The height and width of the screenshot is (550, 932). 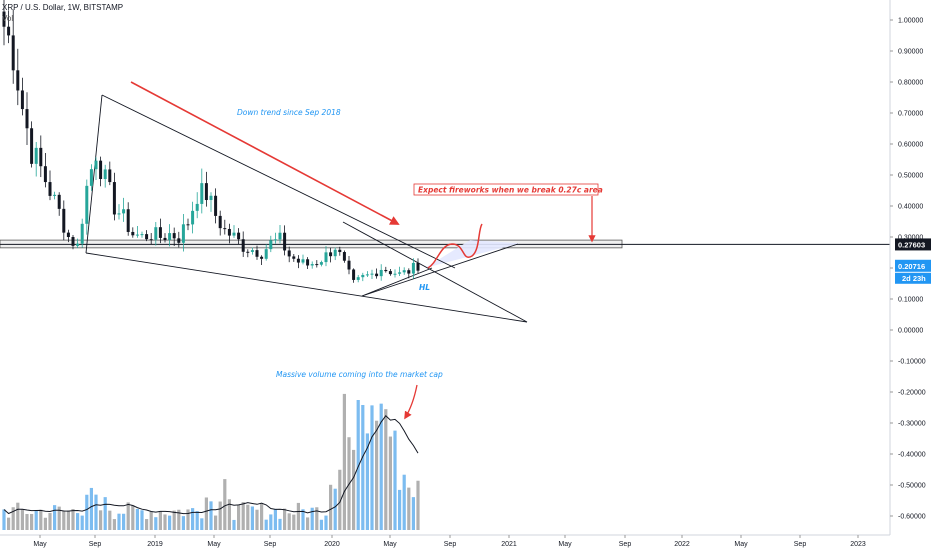 I want to click on downtrend-annotation: Down trend since Sep 2018, so click(x=289, y=112).